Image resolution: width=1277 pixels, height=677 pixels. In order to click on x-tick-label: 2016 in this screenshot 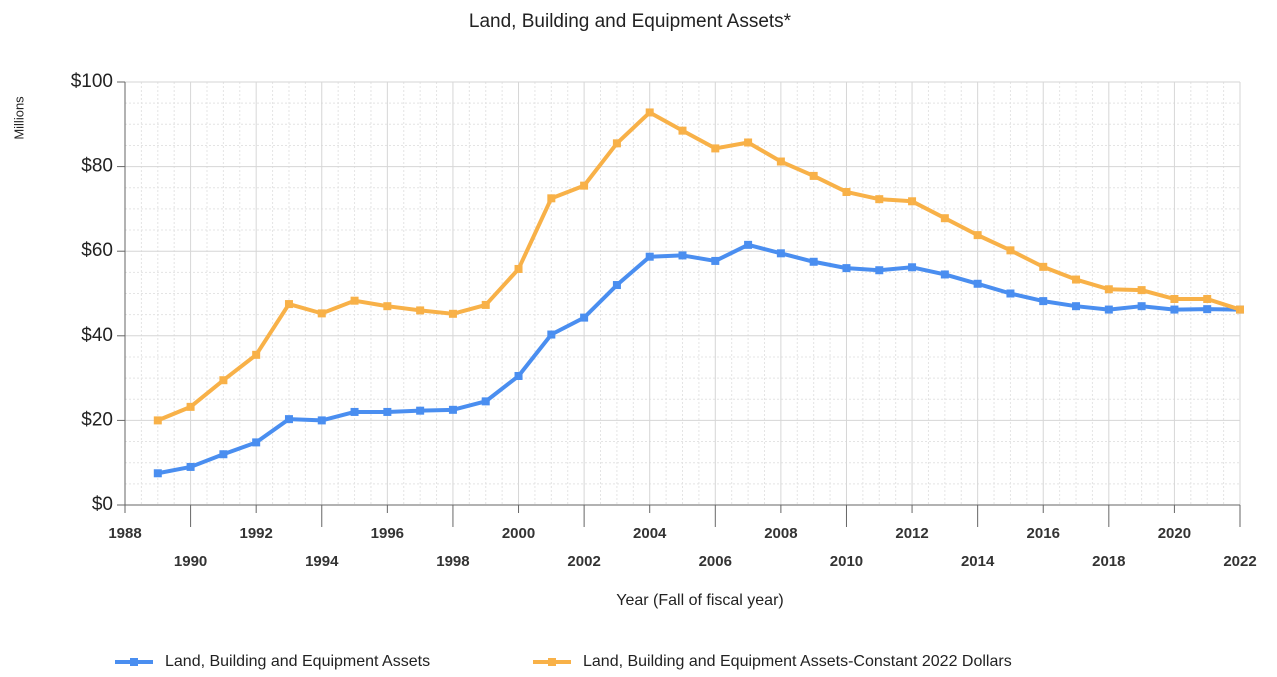, I will do `click(1043, 533)`.